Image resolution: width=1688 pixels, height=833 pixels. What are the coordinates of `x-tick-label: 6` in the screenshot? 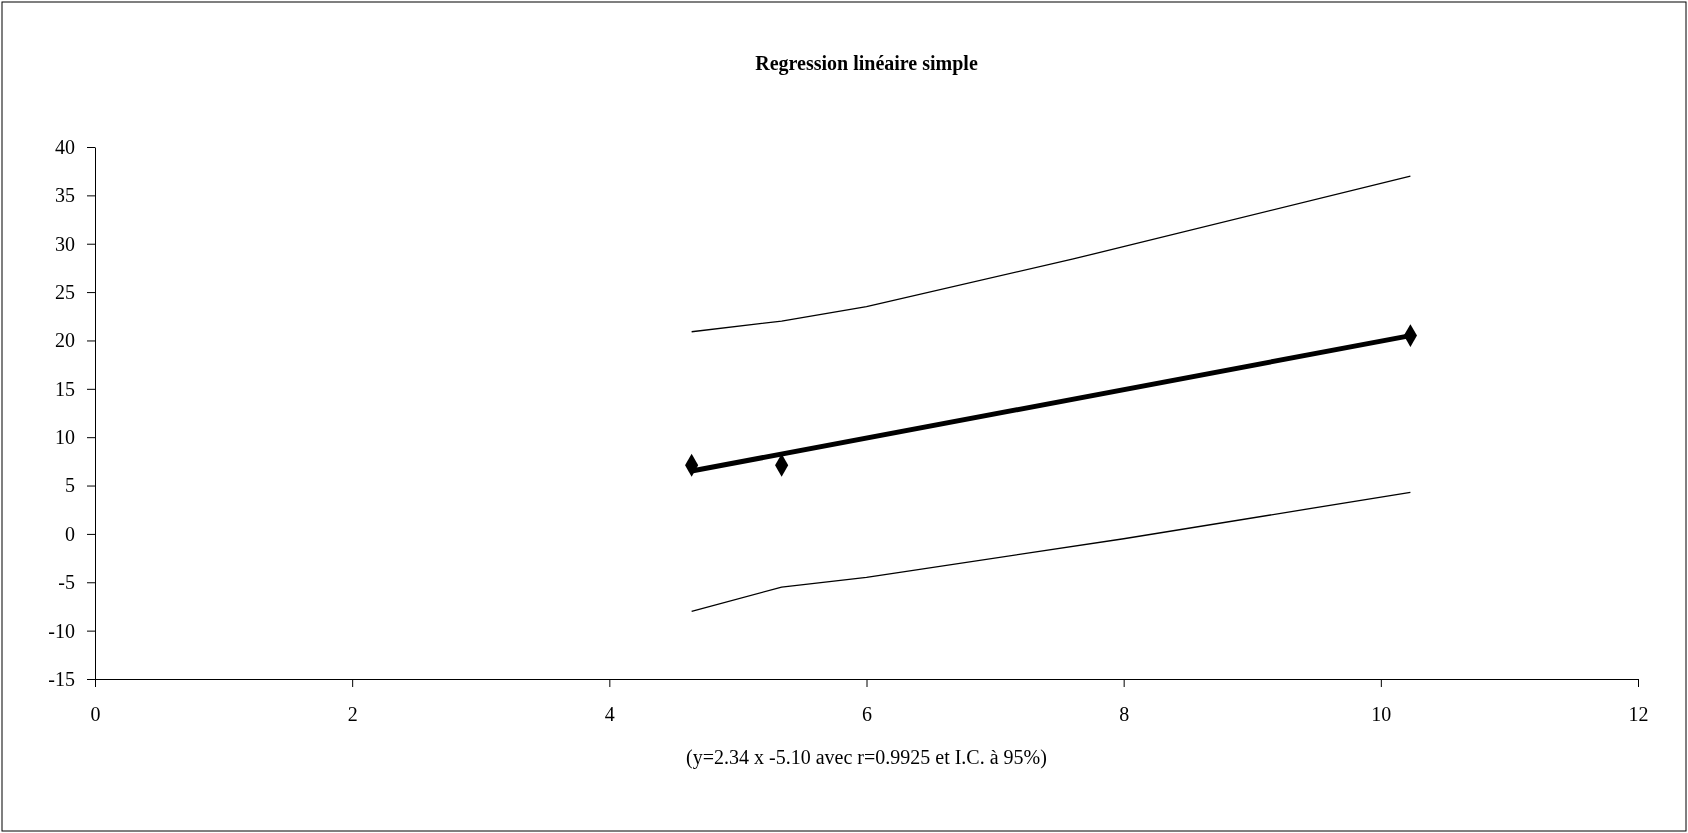 It's located at (867, 714).